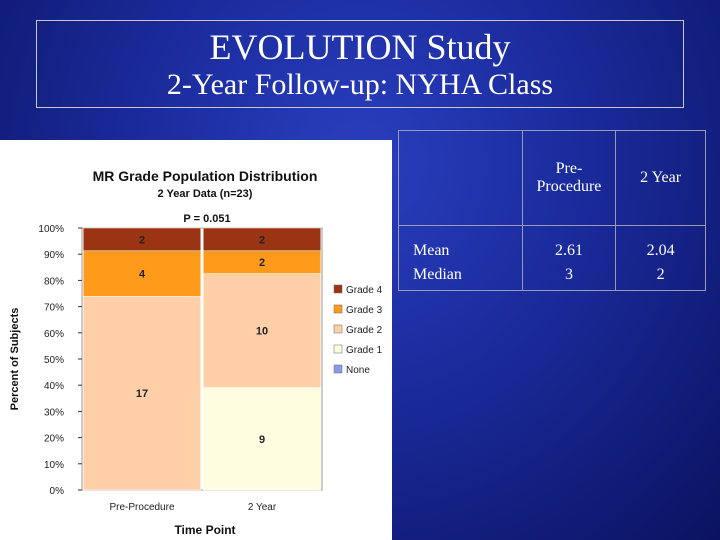 The width and height of the screenshot is (720, 540). What do you see at coordinates (460, 242) in the screenshot?
I see `row-label-mean: Mean` at bounding box center [460, 242].